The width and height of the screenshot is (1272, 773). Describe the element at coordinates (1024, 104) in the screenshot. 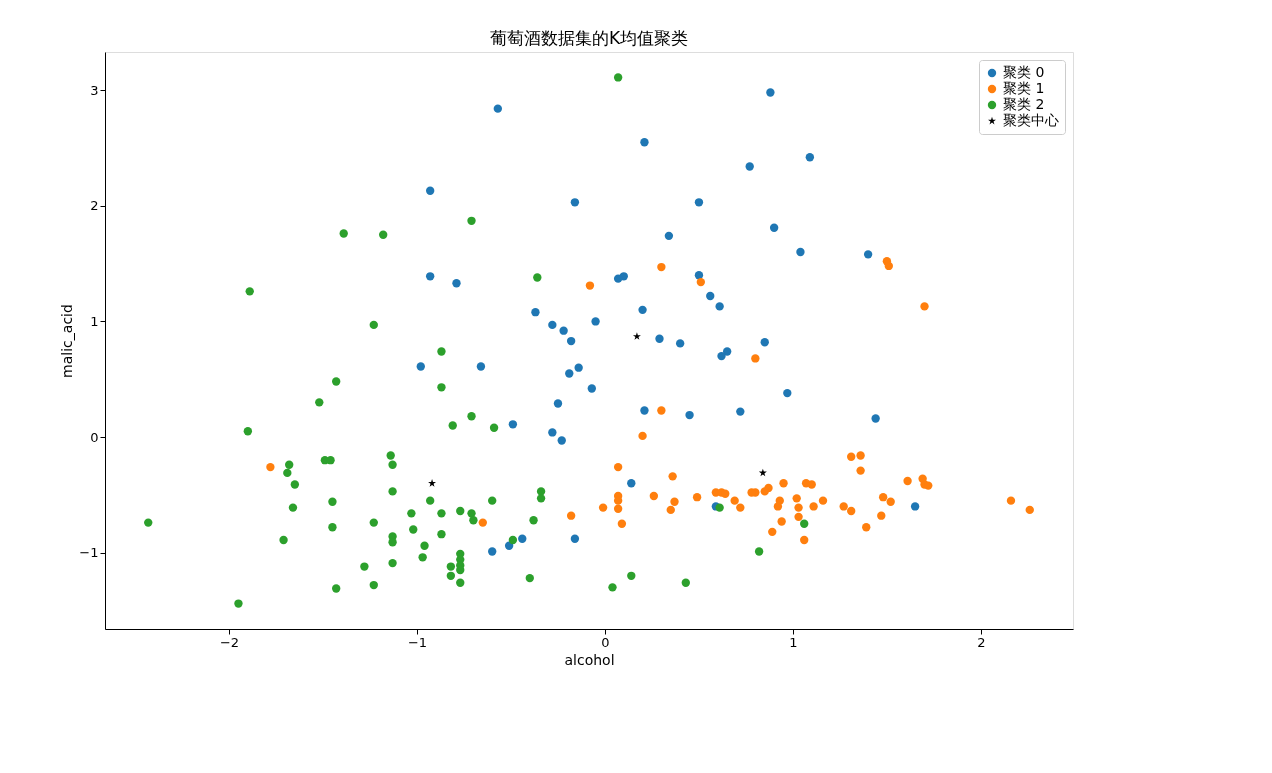

I see `legend-label: 聚类 2` at that location.